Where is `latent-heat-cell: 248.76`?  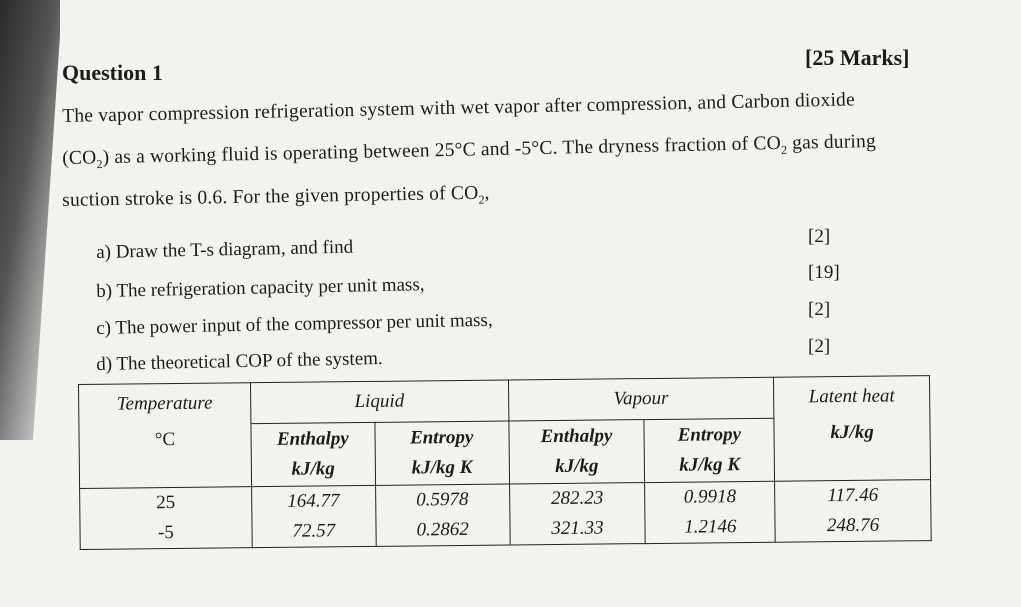 latent-heat-cell: 248.76 is located at coordinates (853, 526).